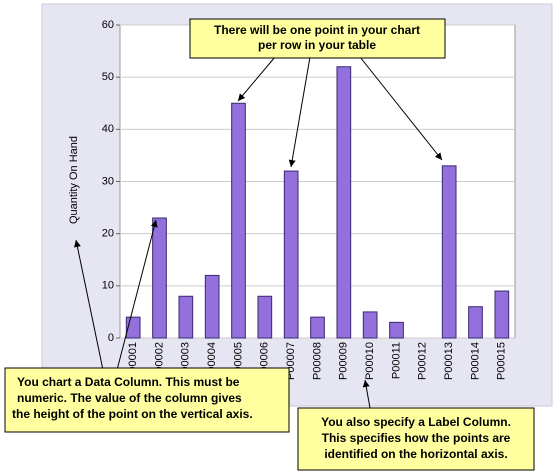  I want to click on y-tick-label: 0, so click(111, 338).